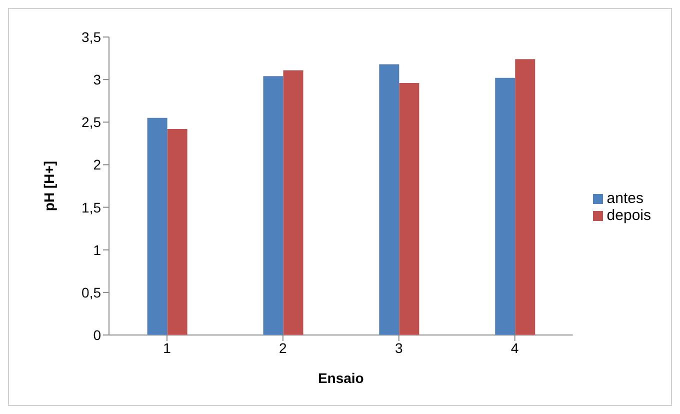 The height and width of the screenshot is (414, 680). I want to click on legend-label: antes, so click(625, 198).